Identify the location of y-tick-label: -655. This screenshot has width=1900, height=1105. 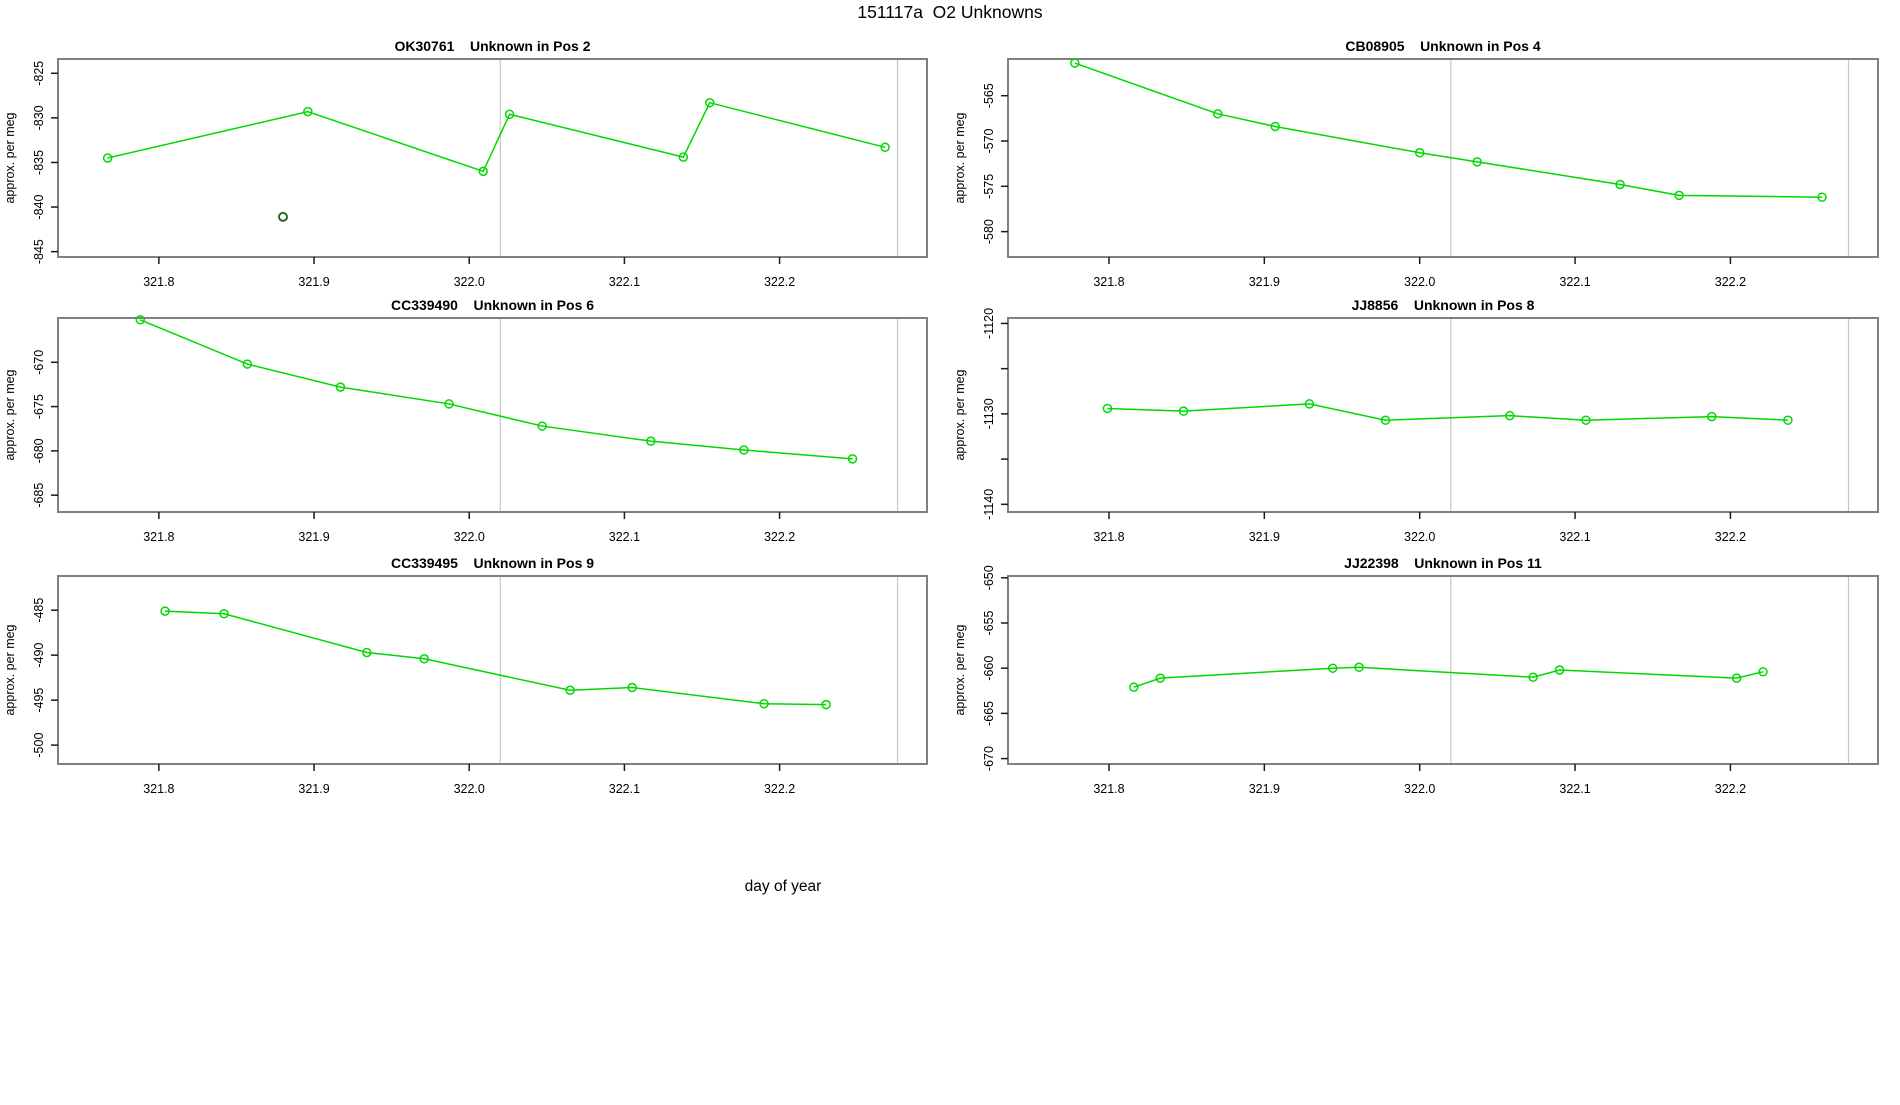
(989, 622).